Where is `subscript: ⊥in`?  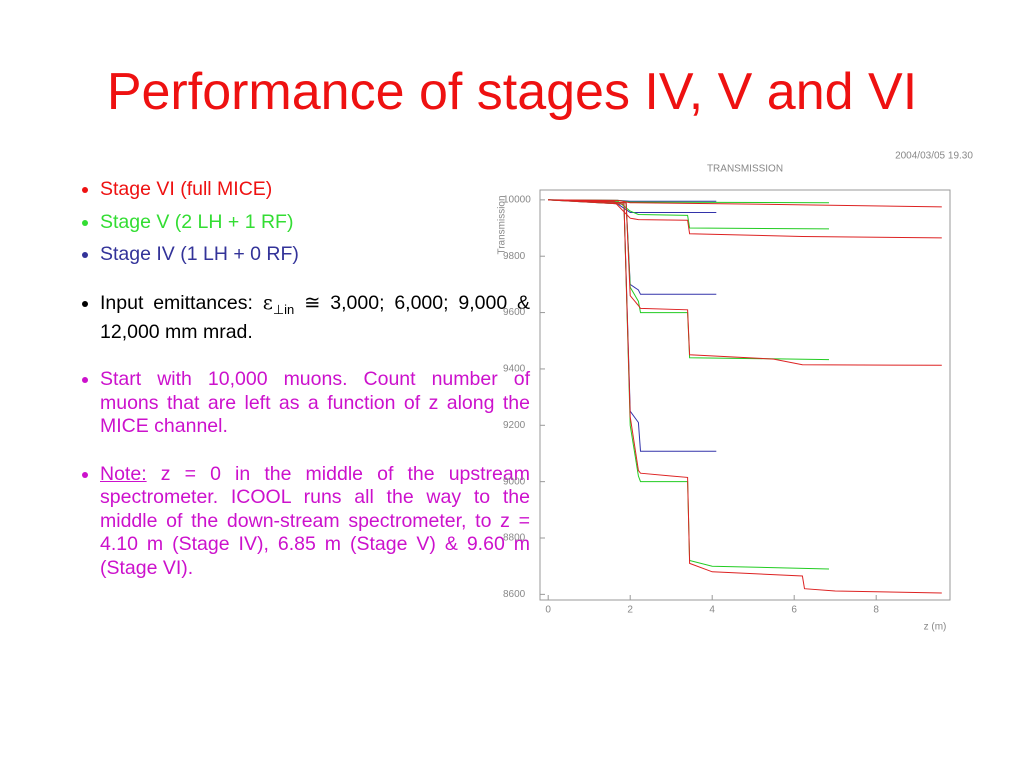
subscript: ⊥in is located at coordinates (283, 309).